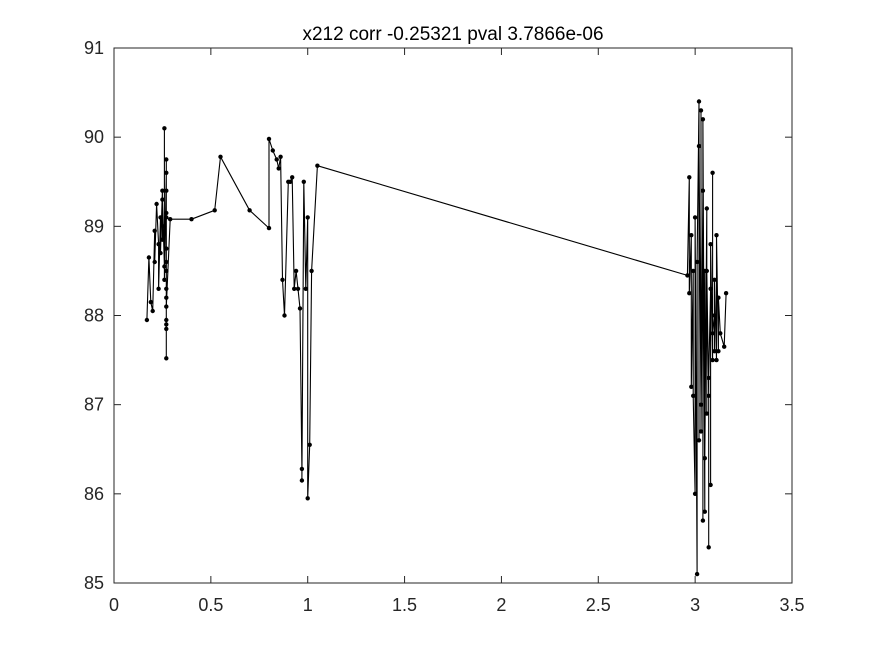 The image size is (875, 661). I want to click on x-tick-label: 1.5, so click(404, 605).